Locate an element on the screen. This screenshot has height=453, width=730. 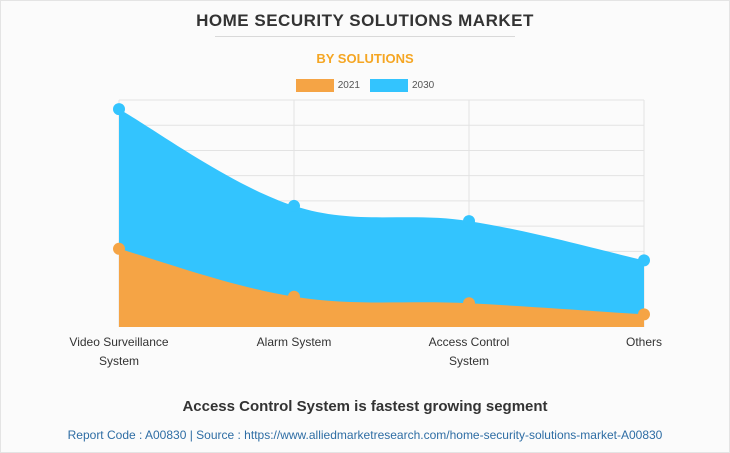
chart-legend: 2021 2030 is located at coordinates (365, 85).